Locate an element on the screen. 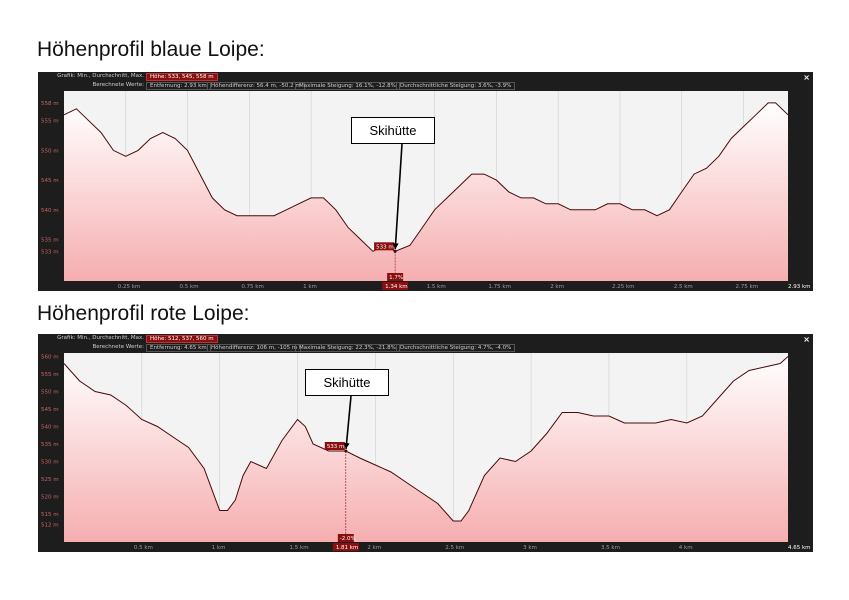 The width and height of the screenshot is (849, 600). y-tick-label: 560 m is located at coordinates (50, 358).